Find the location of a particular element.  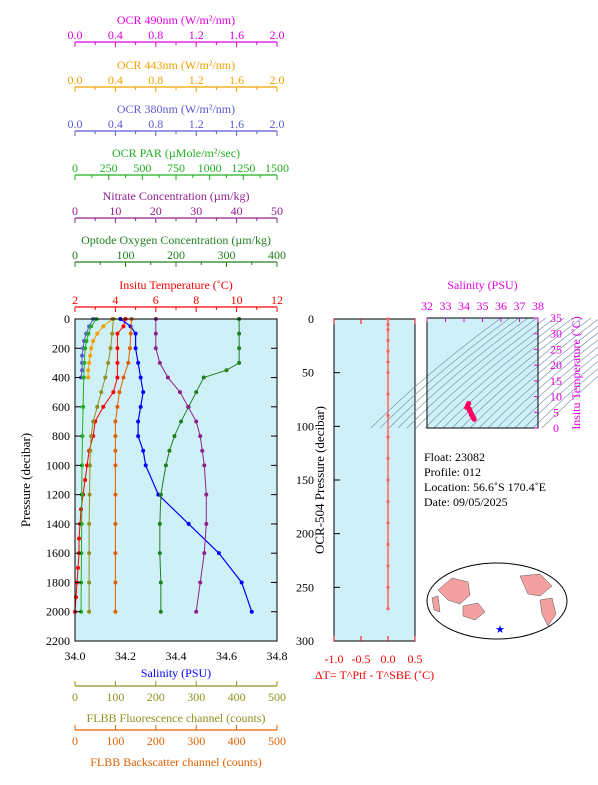

tick-label: 0 is located at coordinates (75, 168).